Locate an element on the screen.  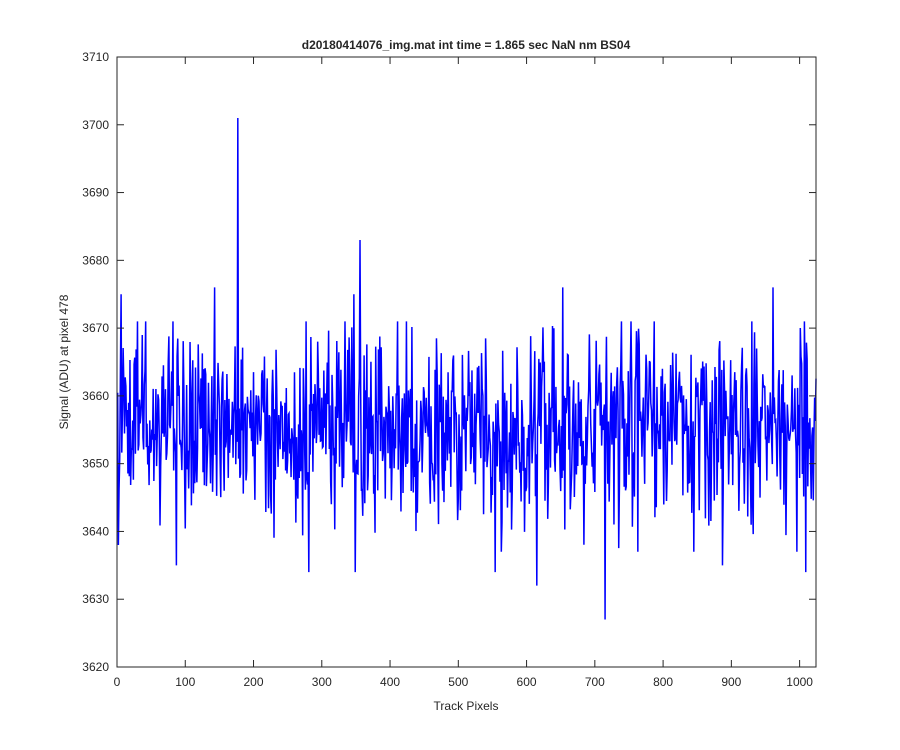
x-tick-label: 500 is located at coordinates (458, 682).